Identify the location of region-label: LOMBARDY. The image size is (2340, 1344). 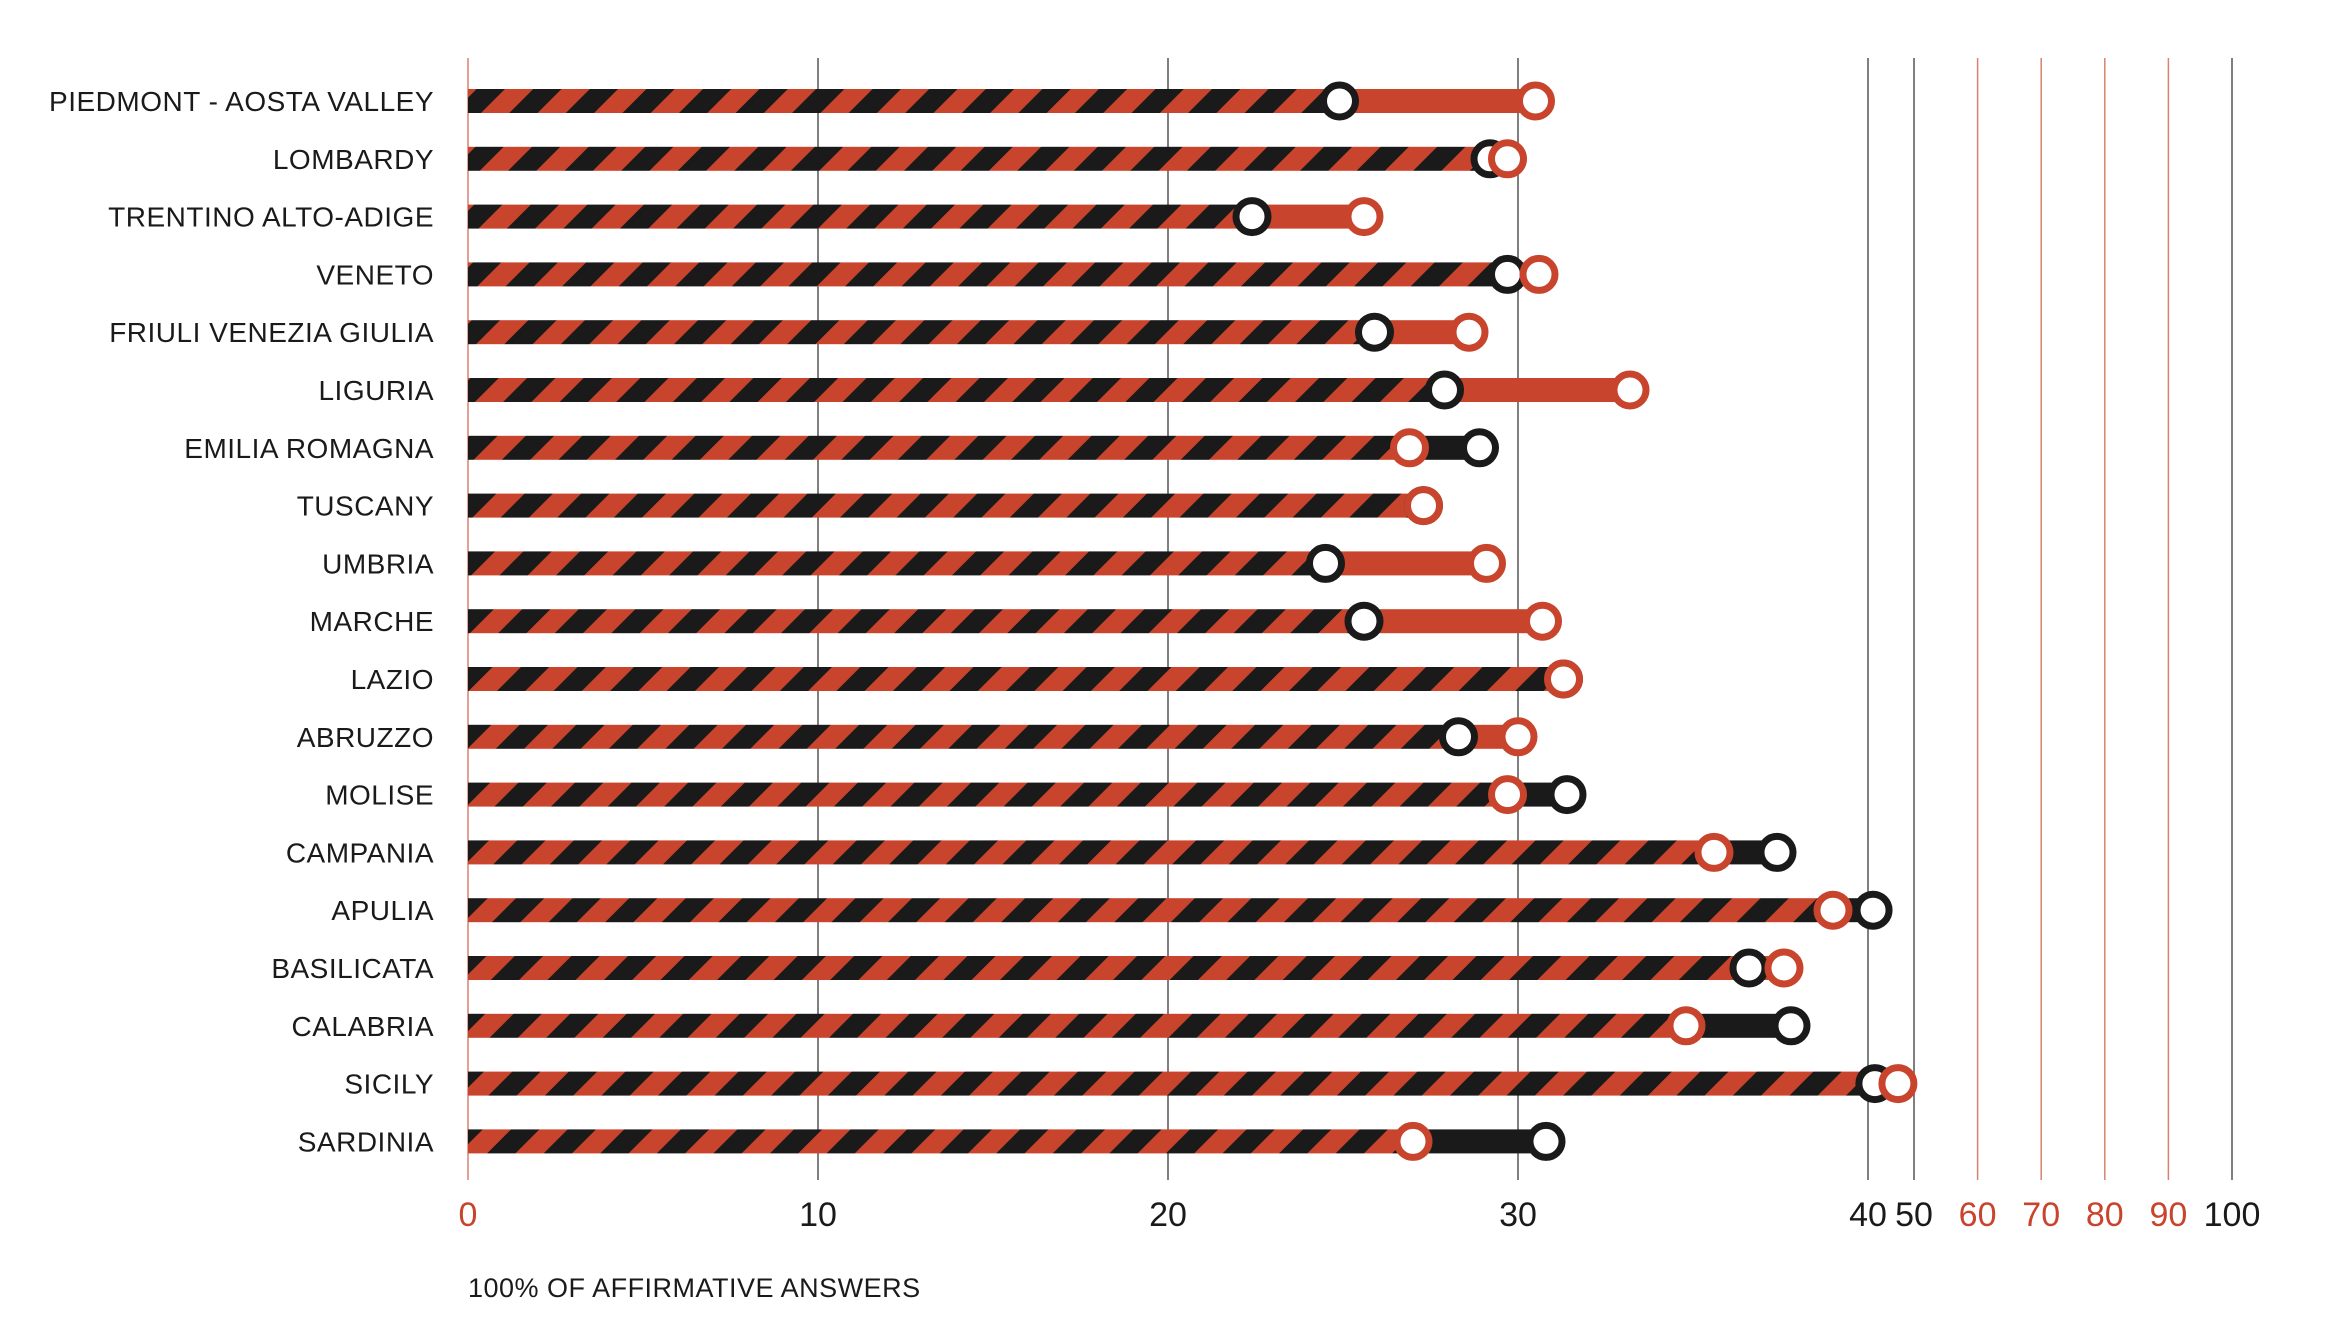
(353, 159).